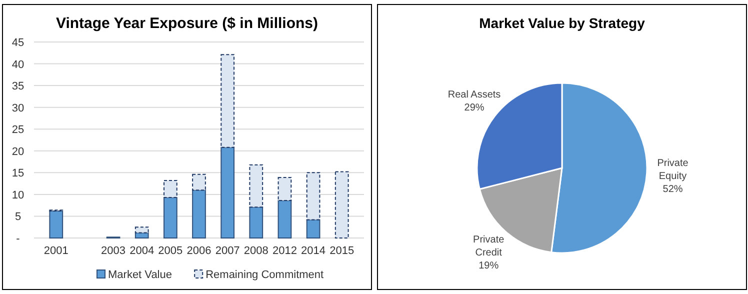 The width and height of the screenshot is (748, 294). I want to click on y-tick-label: 45, so click(18, 43).